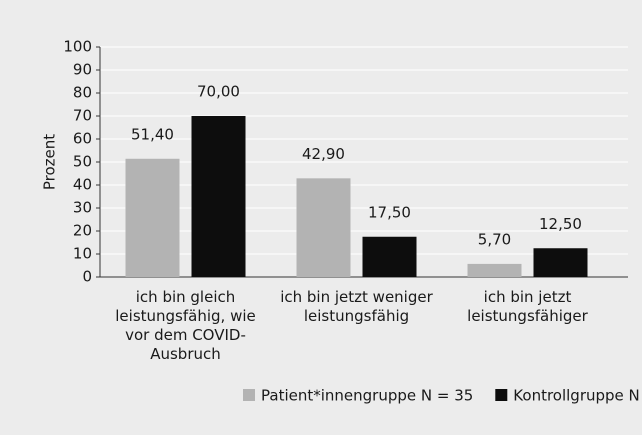 This screenshot has height=435, width=642. What do you see at coordinates (50, 162) in the screenshot?
I see `y-axis-label: Prozent` at bounding box center [50, 162].